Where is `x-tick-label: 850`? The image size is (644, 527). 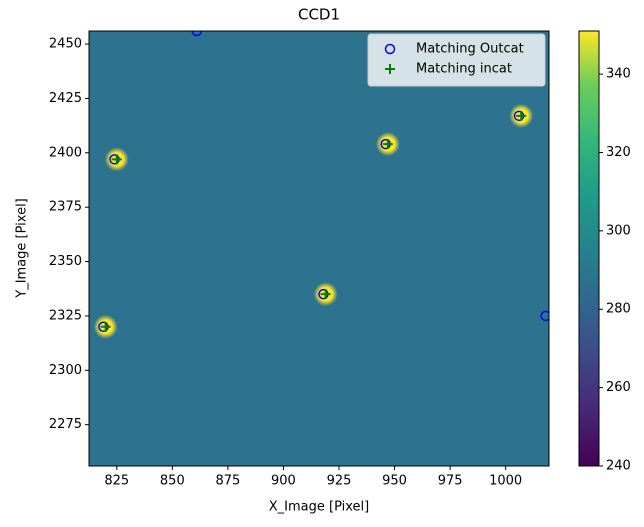
x-tick-label: 850 is located at coordinates (172, 481).